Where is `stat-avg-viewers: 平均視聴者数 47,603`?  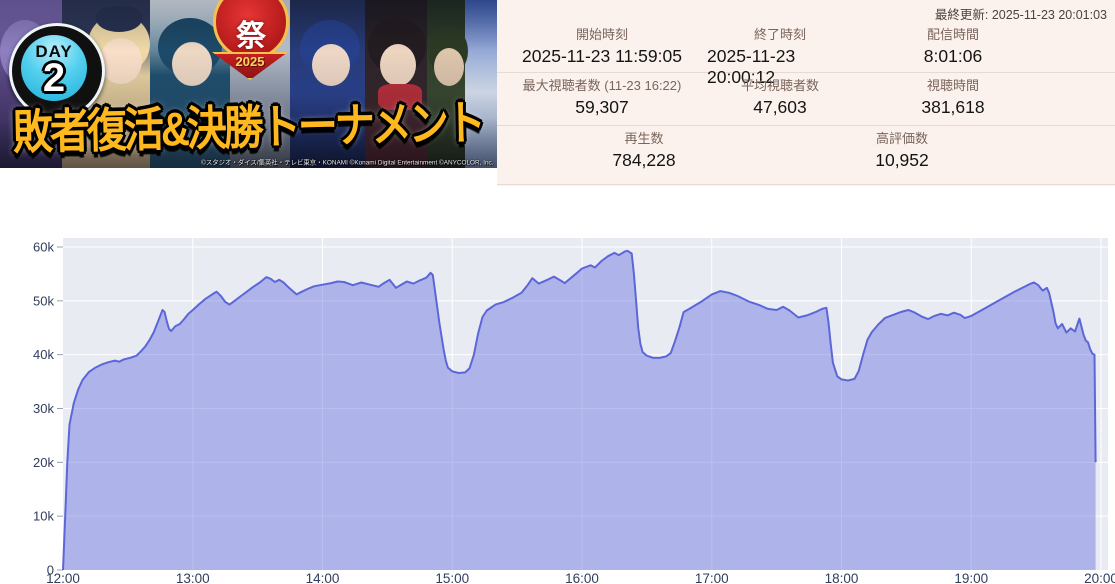 stat-avg-viewers: 平均視聴者数 47,603 is located at coordinates (780, 99).